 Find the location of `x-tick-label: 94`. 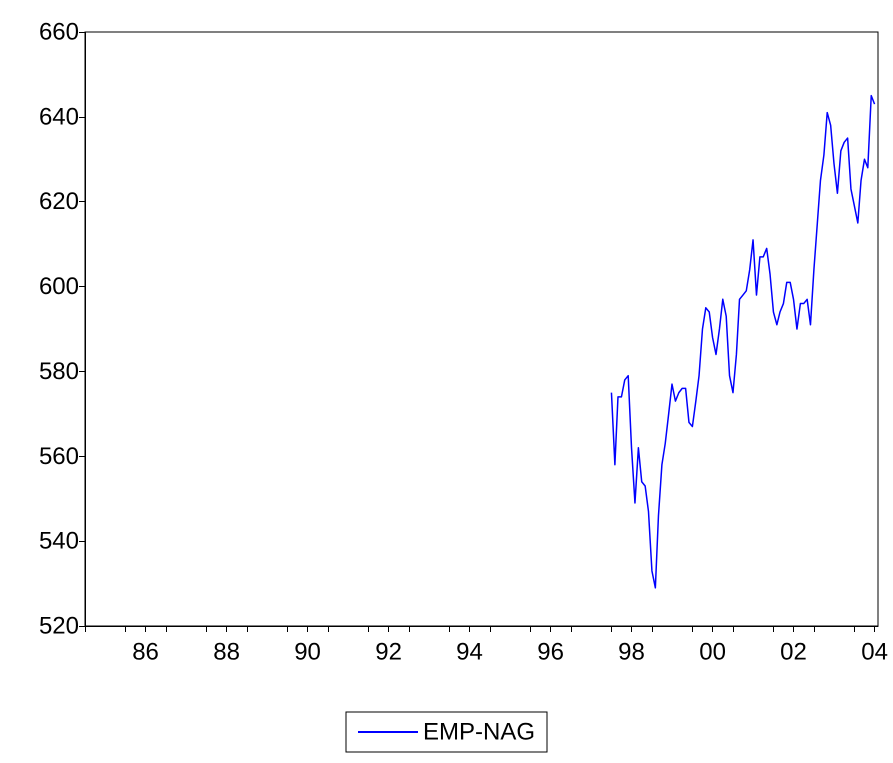

x-tick-label: 94 is located at coordinates (469, 652).